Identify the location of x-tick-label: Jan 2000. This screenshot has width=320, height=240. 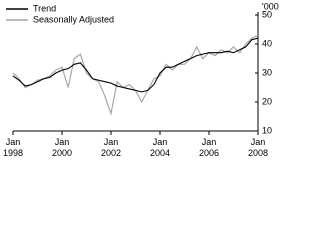
(62, 147).